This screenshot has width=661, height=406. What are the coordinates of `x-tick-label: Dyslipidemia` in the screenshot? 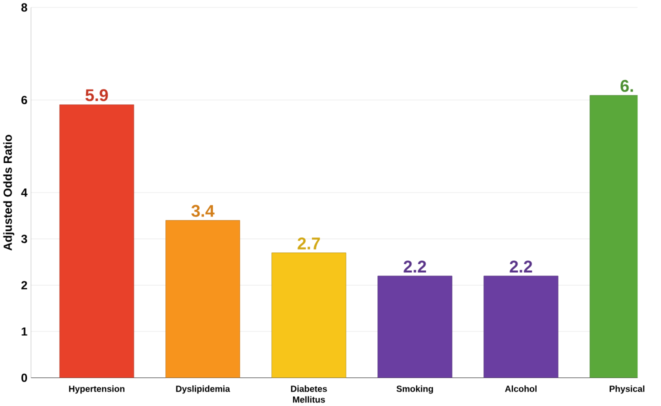 It's located at (203, 389).